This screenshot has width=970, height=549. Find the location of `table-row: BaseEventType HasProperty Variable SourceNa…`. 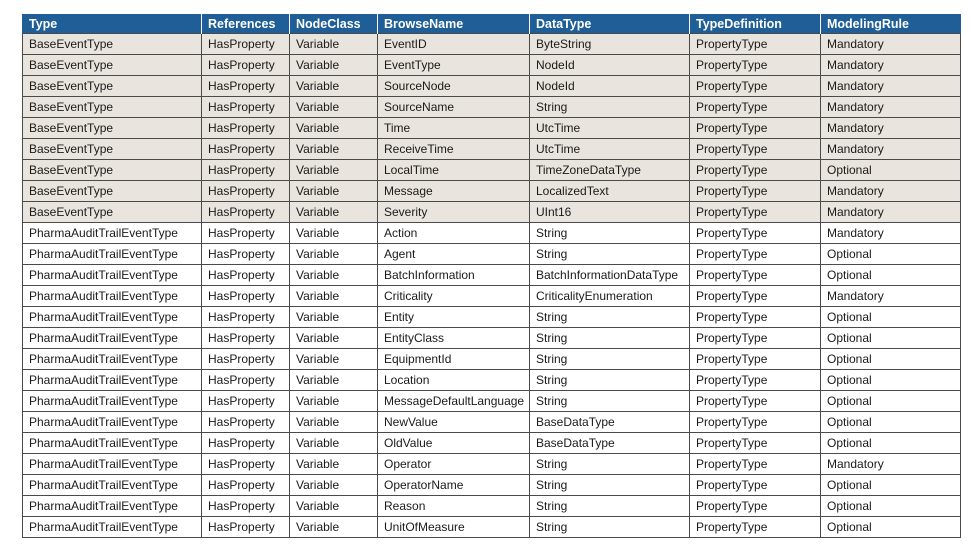

table-row: BaseEventType HasProperty Variable SourceNa… is located at coordinates (491, 107).